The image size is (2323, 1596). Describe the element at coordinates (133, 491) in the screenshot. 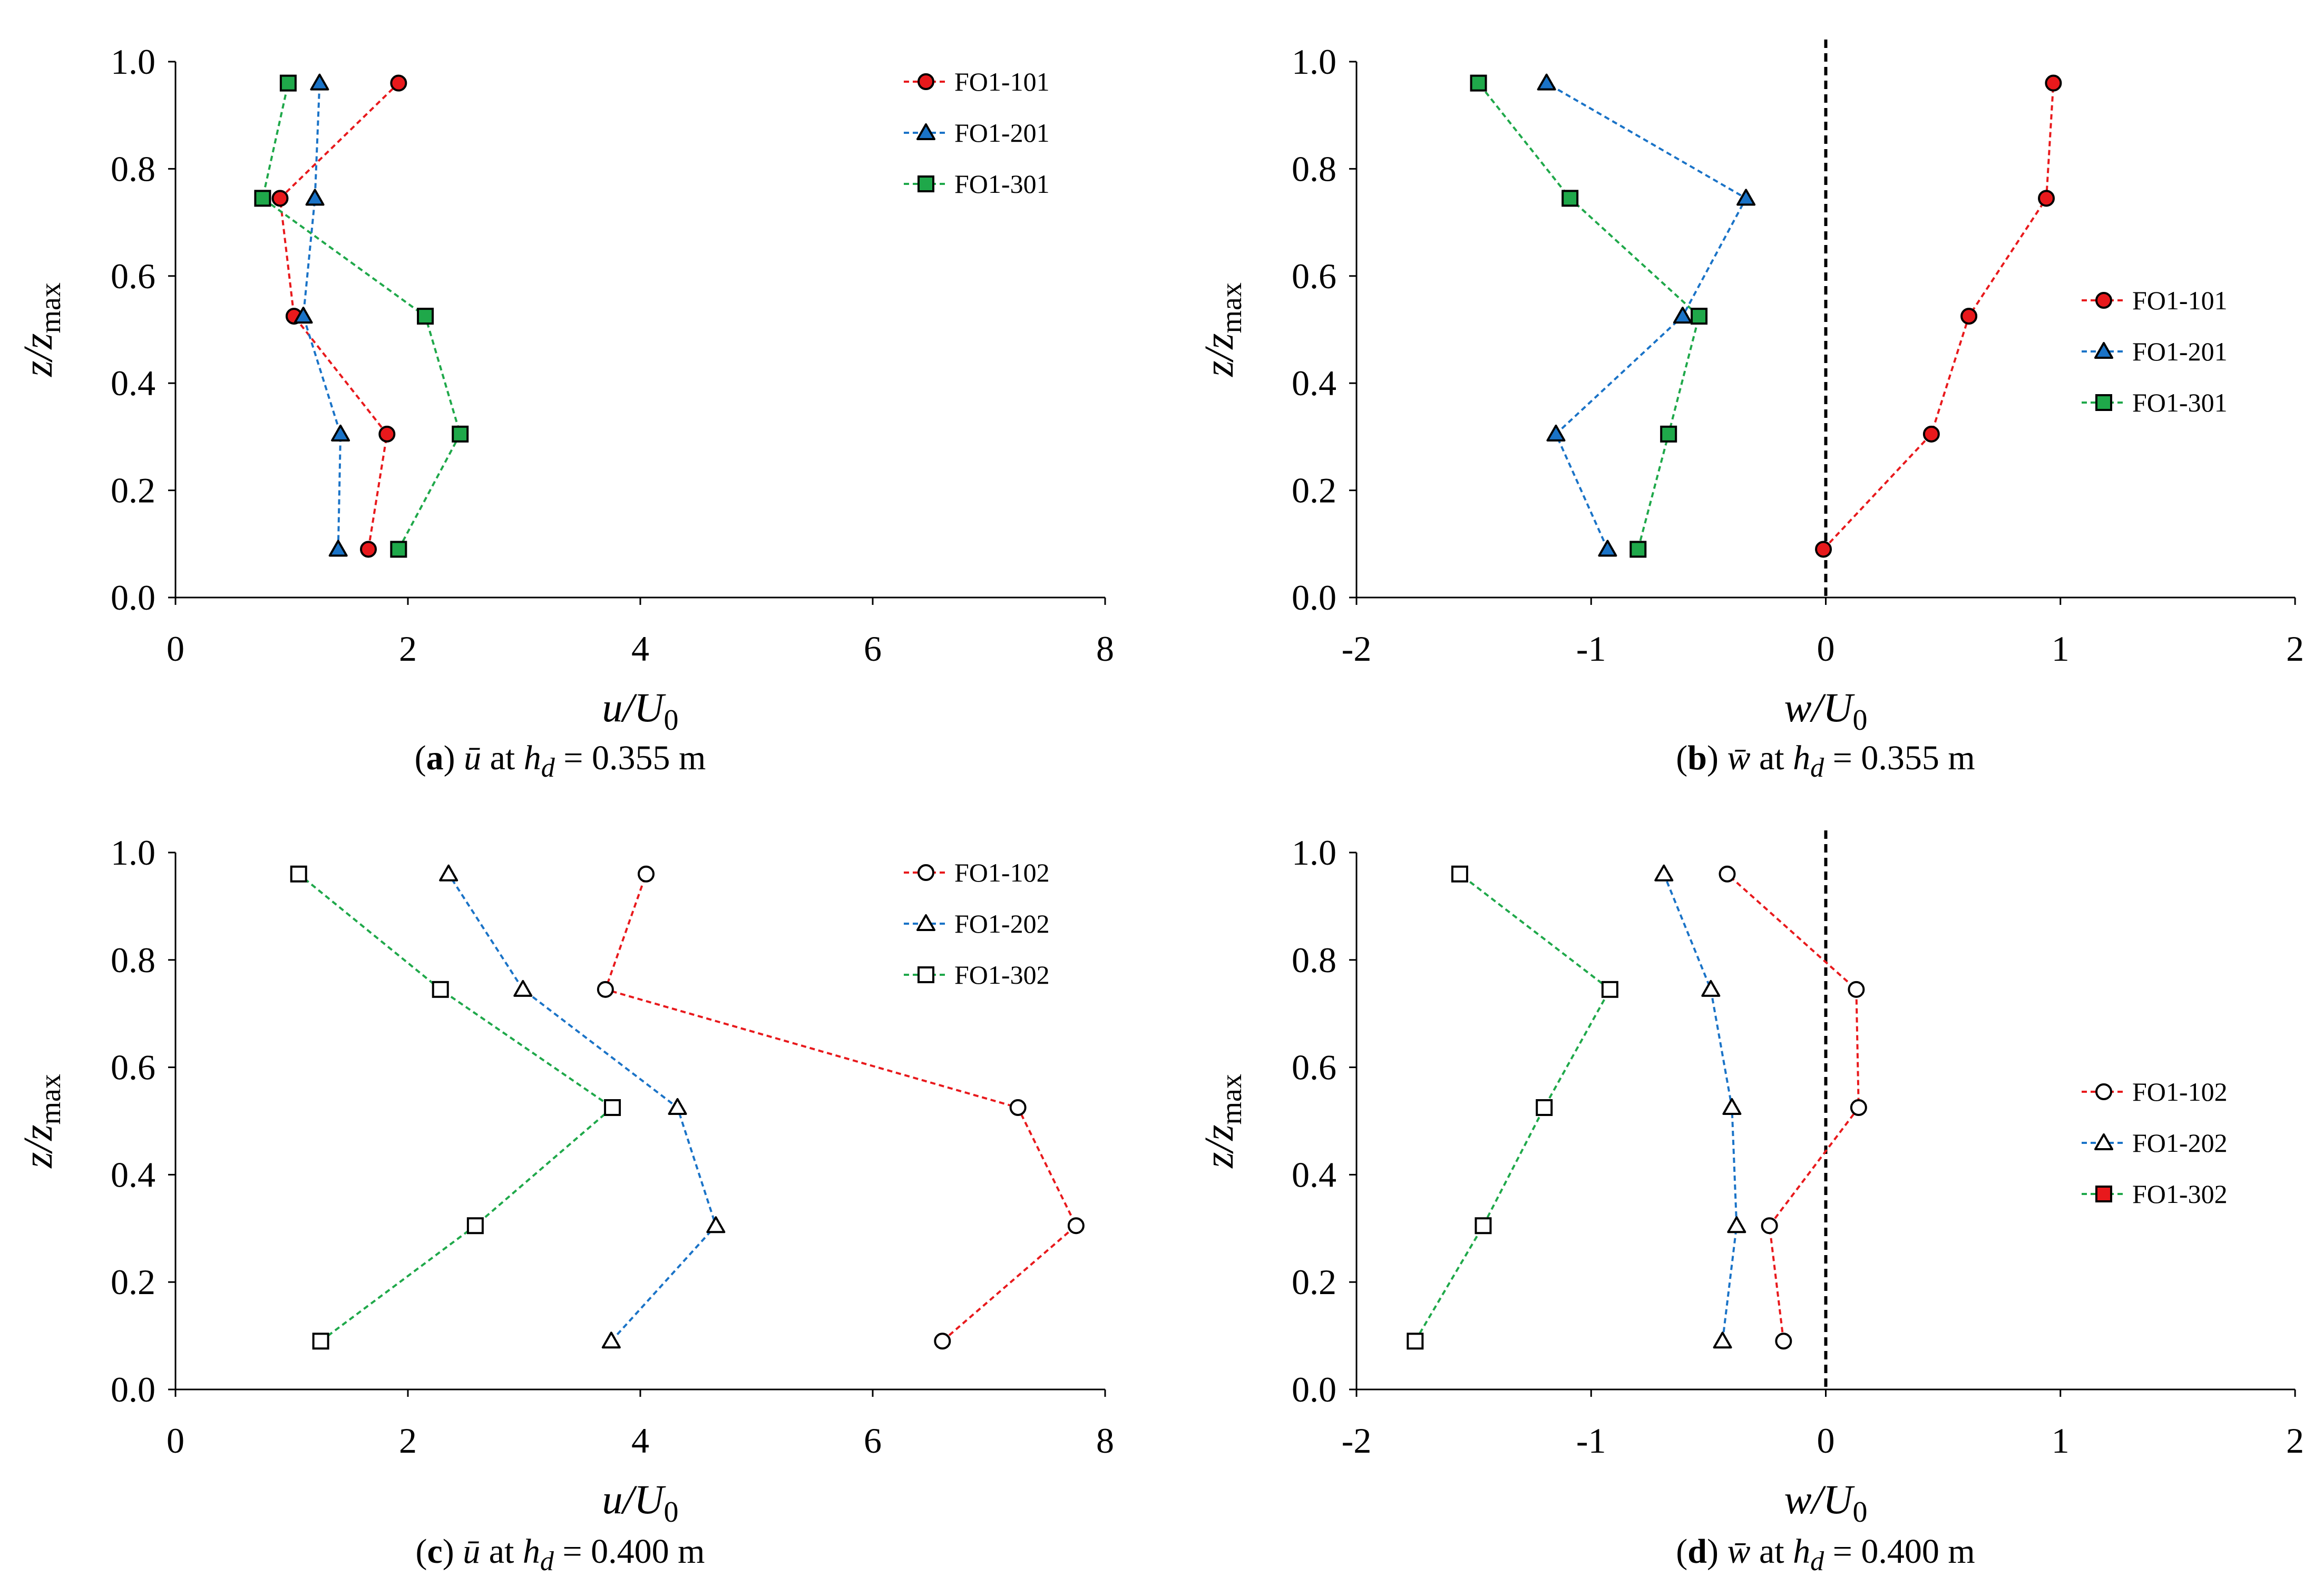

I see `y-tick-label: 0.2` at that location.